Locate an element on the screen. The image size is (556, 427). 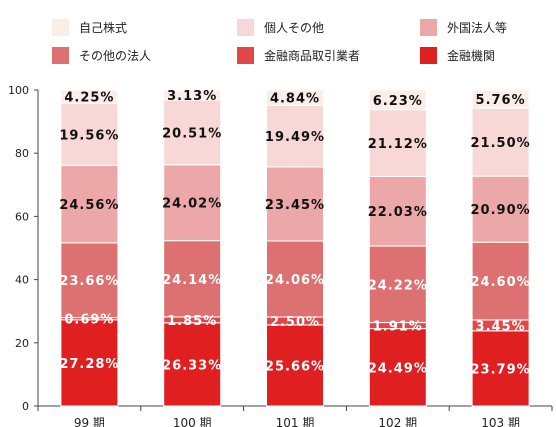
data-label: 24.56% is located at coordinates (89, 205).